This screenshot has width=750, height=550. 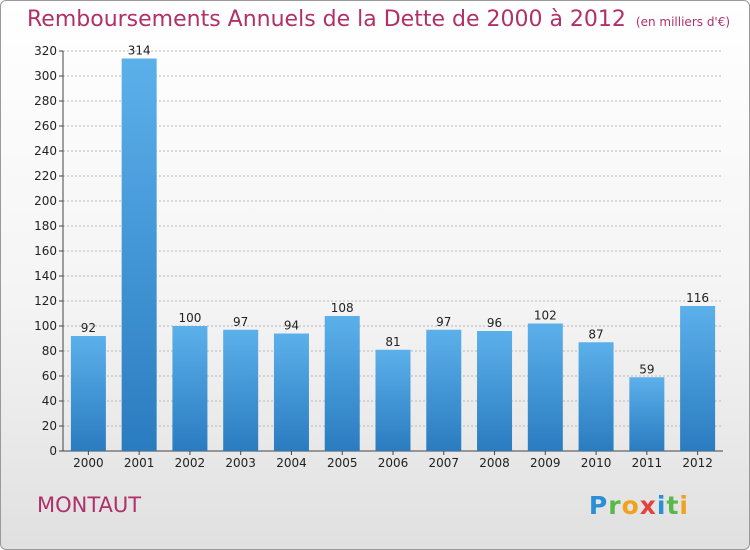 What do you see at coordinates (647, 463) in the screenshot?
I see `x-tick-label: 2011` at bounding box center [647, 463].